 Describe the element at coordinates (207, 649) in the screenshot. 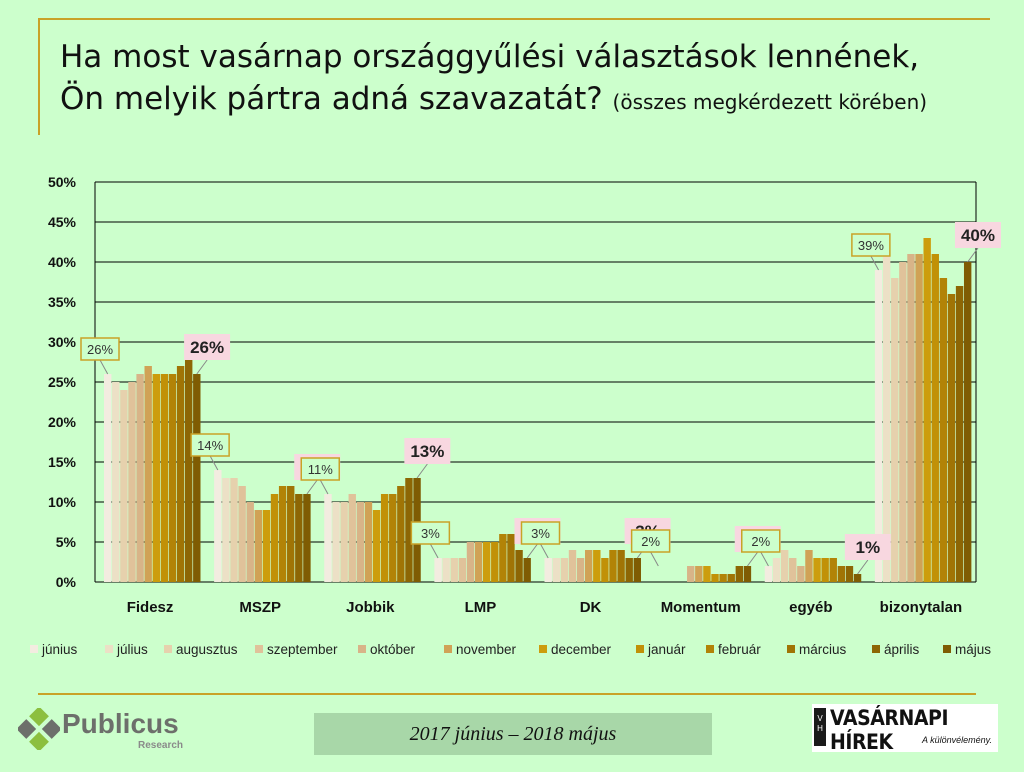

I see `legend-label: augusztus` at that location.